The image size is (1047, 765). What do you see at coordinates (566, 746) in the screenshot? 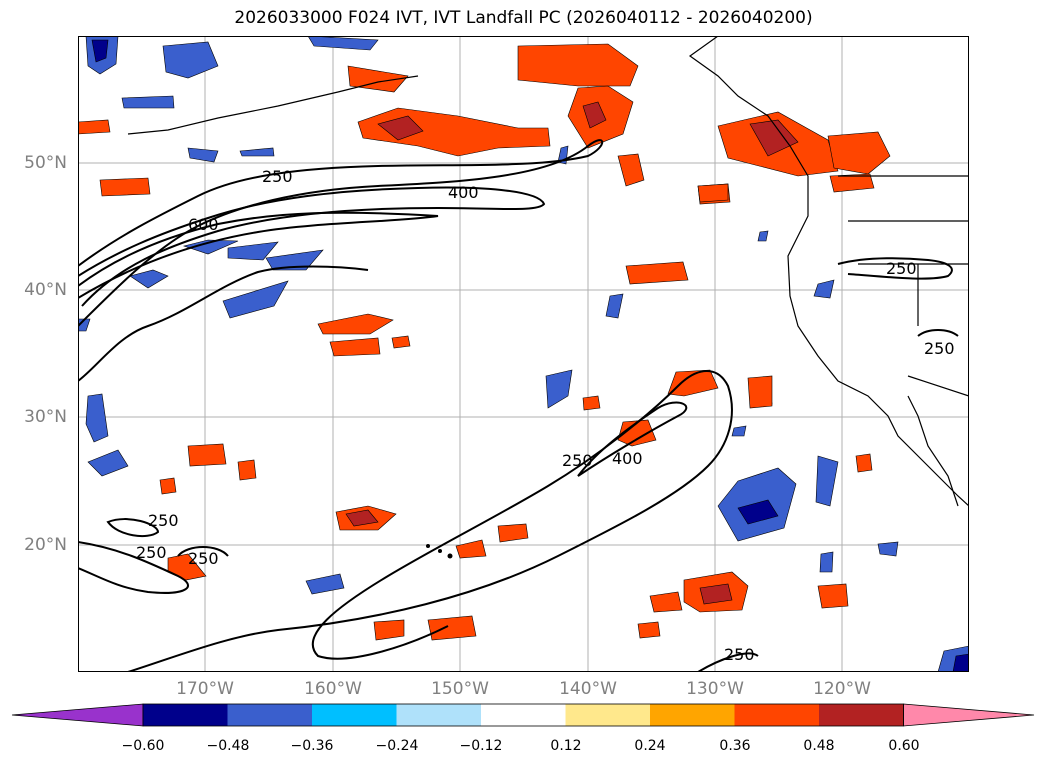
I see `colorbar-tick: 0.12` at bounding box center [566, 746].